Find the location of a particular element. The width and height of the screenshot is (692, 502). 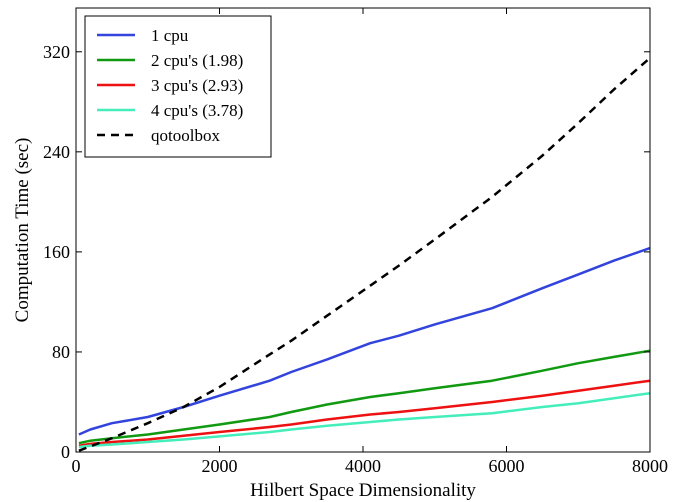

legend-box is located at coordinates (178, 86).